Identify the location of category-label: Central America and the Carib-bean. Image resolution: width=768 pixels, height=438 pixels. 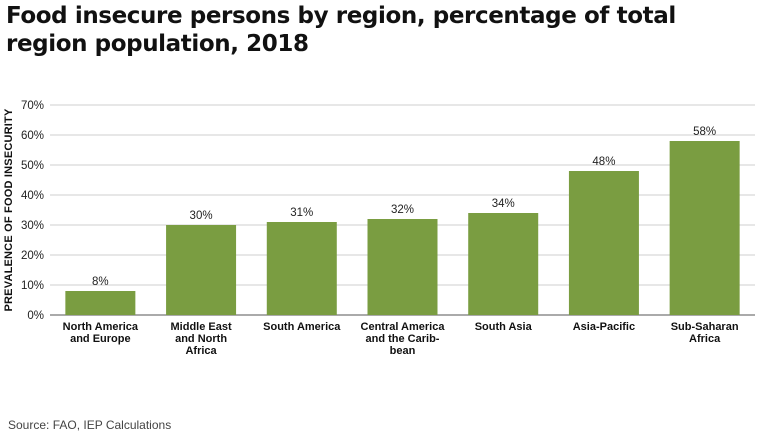
(403, 339).